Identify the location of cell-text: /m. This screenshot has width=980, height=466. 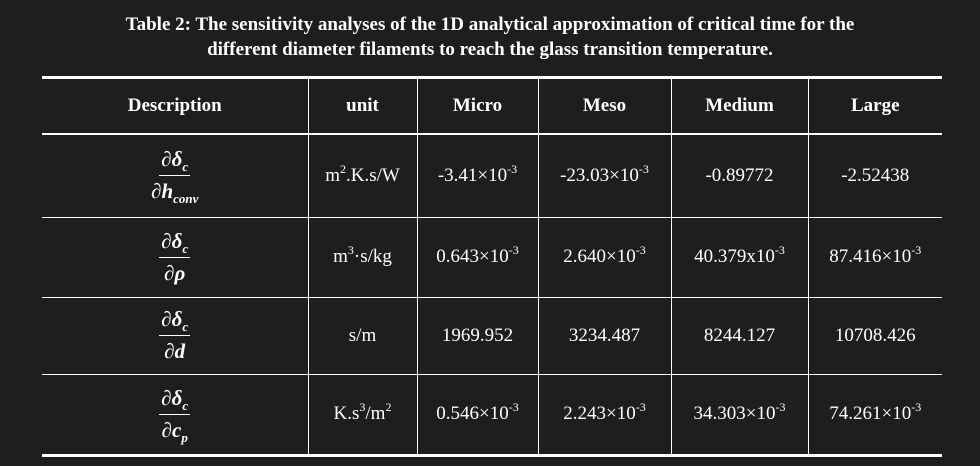
(375, 413).